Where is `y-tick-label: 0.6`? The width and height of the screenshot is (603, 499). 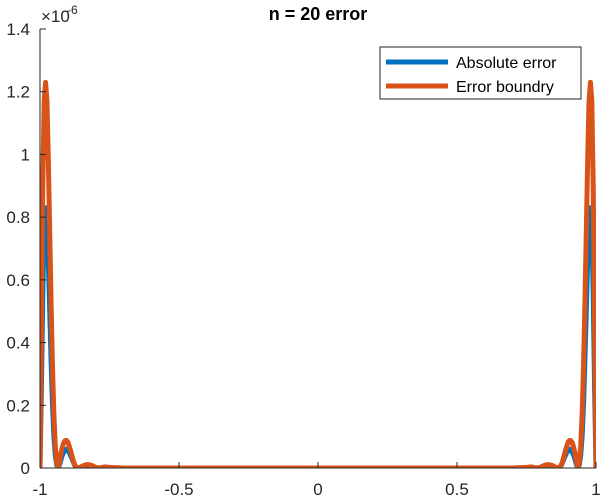 y-tick-label: 0.6 is located at coordinates (18, 280).